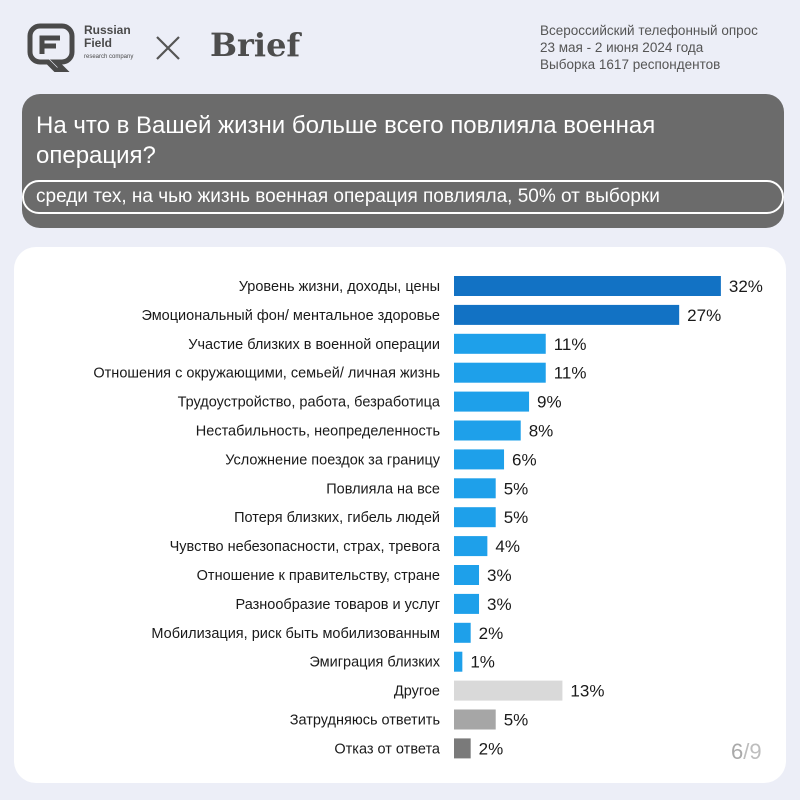 The width and height of the screenshot is (800, 800). I want to click on category-label: Нестабильность, неопределенность, so click(318, 432).